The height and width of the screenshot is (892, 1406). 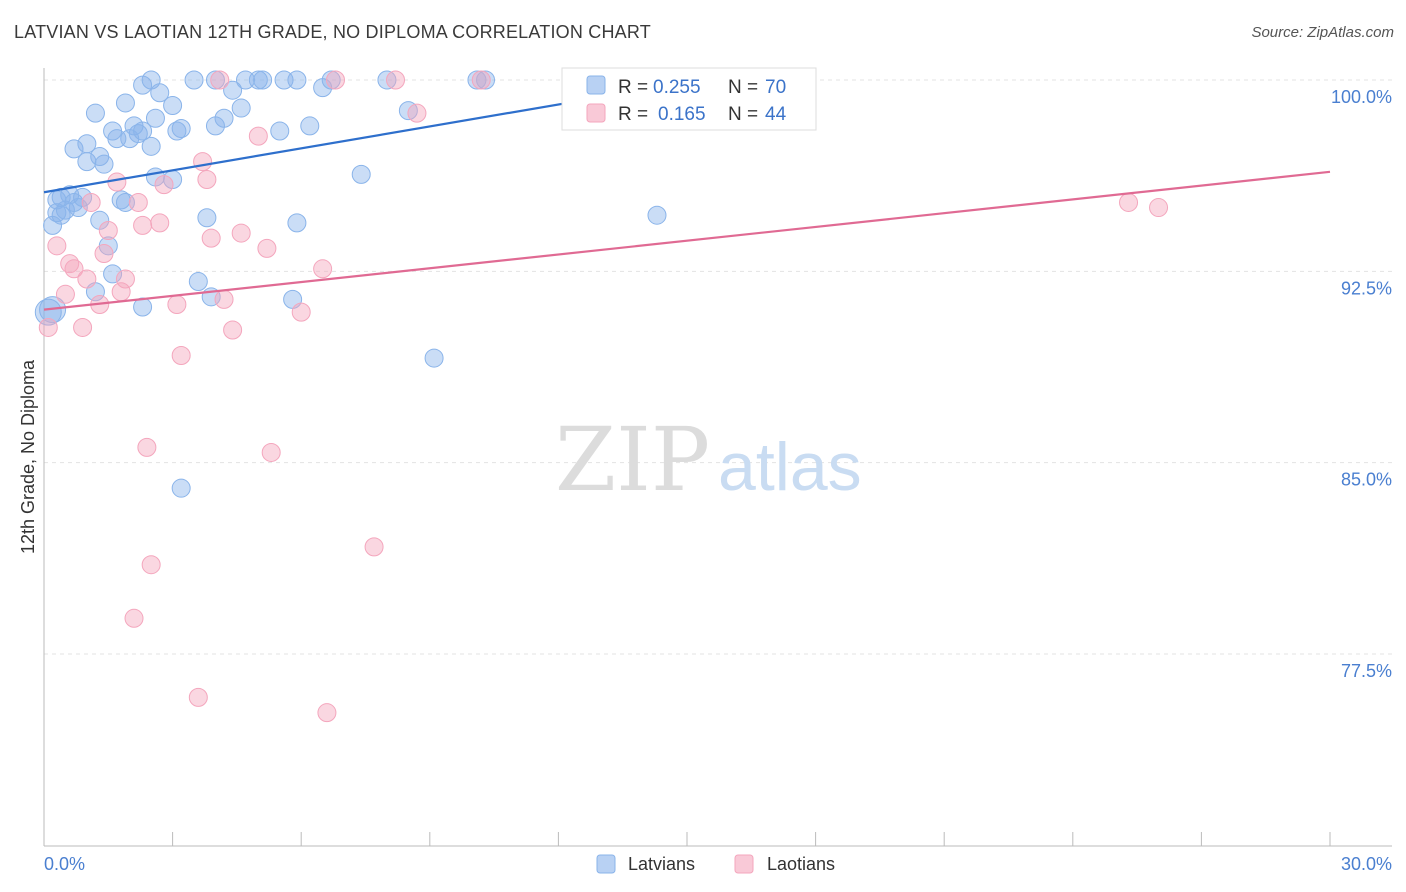 What do you see at coordinates (596, 85) in the screenshot?
I see `legend-swatch-latvians` at bounding box center [596, 85].